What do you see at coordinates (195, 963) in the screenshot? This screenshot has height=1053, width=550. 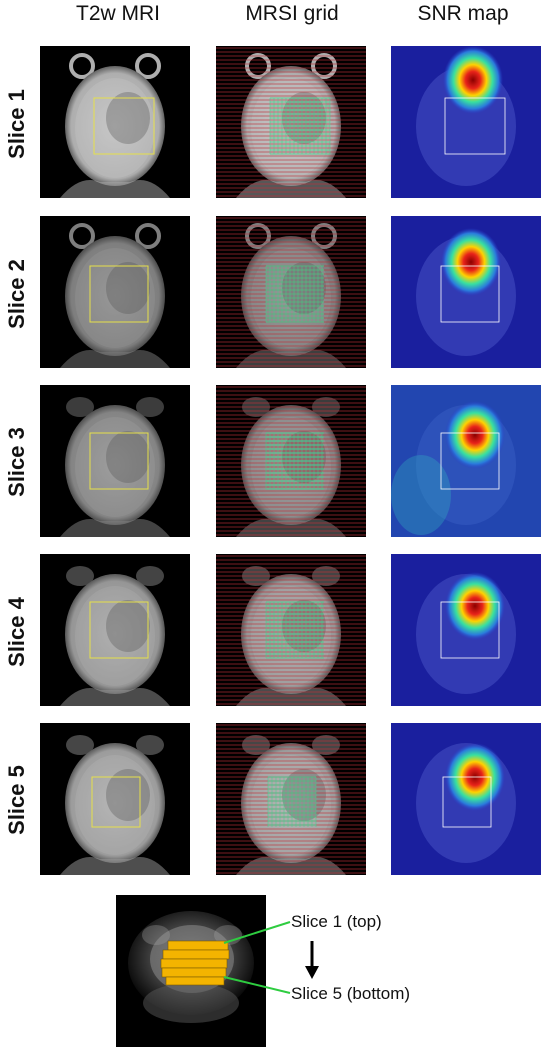 I see `slice-slabs` at bounding box center [195, 963].